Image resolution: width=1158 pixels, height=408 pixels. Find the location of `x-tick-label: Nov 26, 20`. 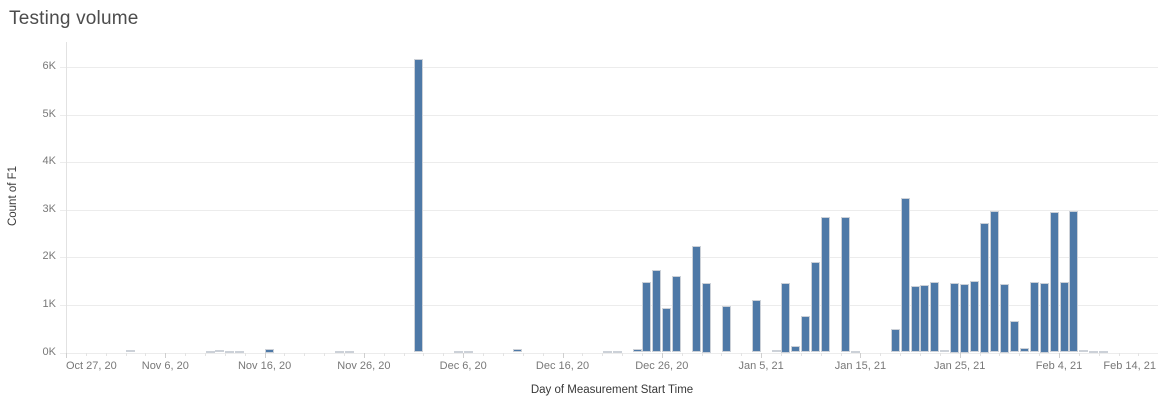

x-tick-label: Nov 26, 20 is located at coordinates (364, 366).